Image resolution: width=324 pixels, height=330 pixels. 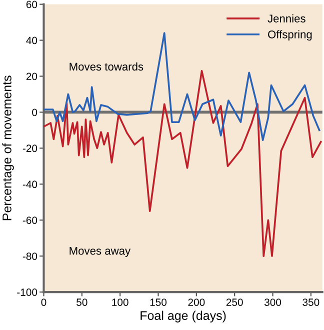 What do you see at coordinates (287, 18) in the screenshot?
I see `legend-label: Jennies` at bounding box center [287, 18].